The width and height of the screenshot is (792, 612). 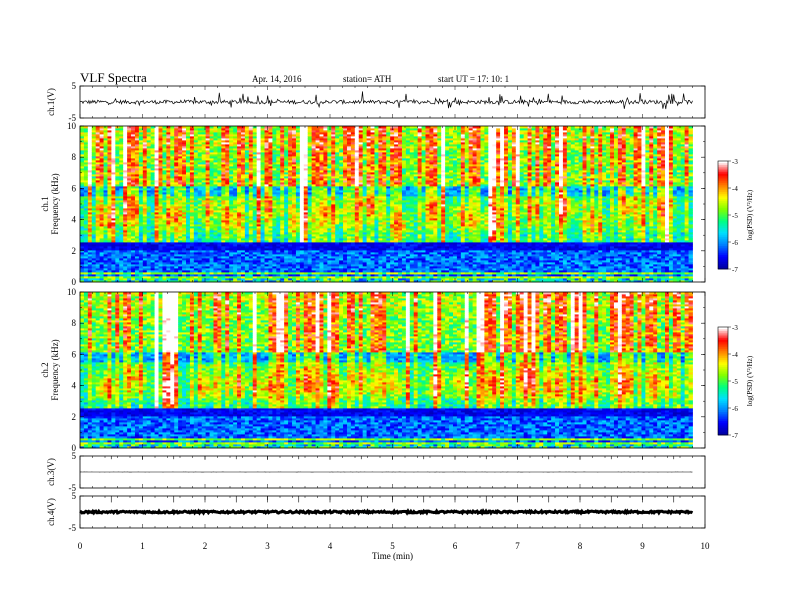 I want to click on figure-start-time: start UT = 17: 10: 1, so click(x=473, y=79).